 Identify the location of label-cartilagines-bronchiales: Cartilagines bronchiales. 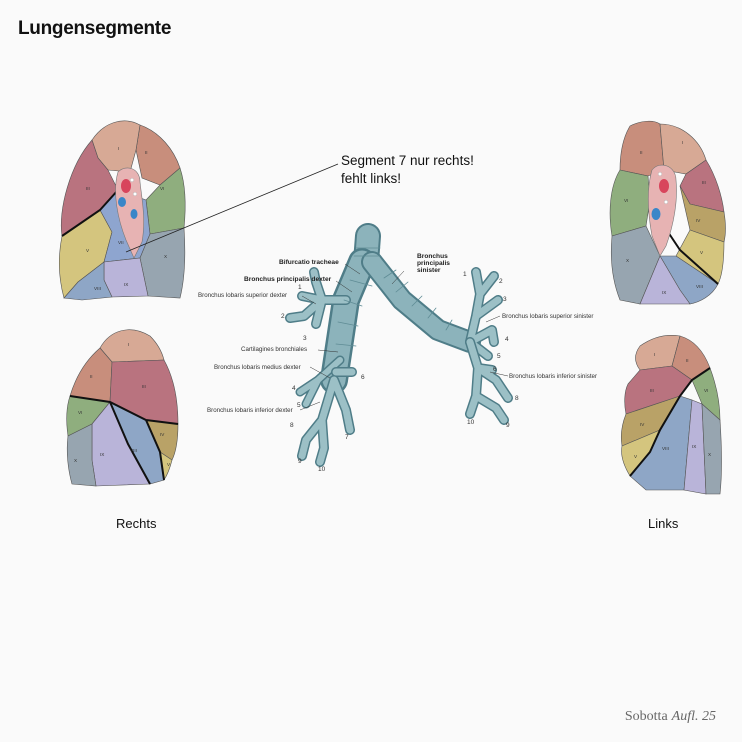
(274, 349).